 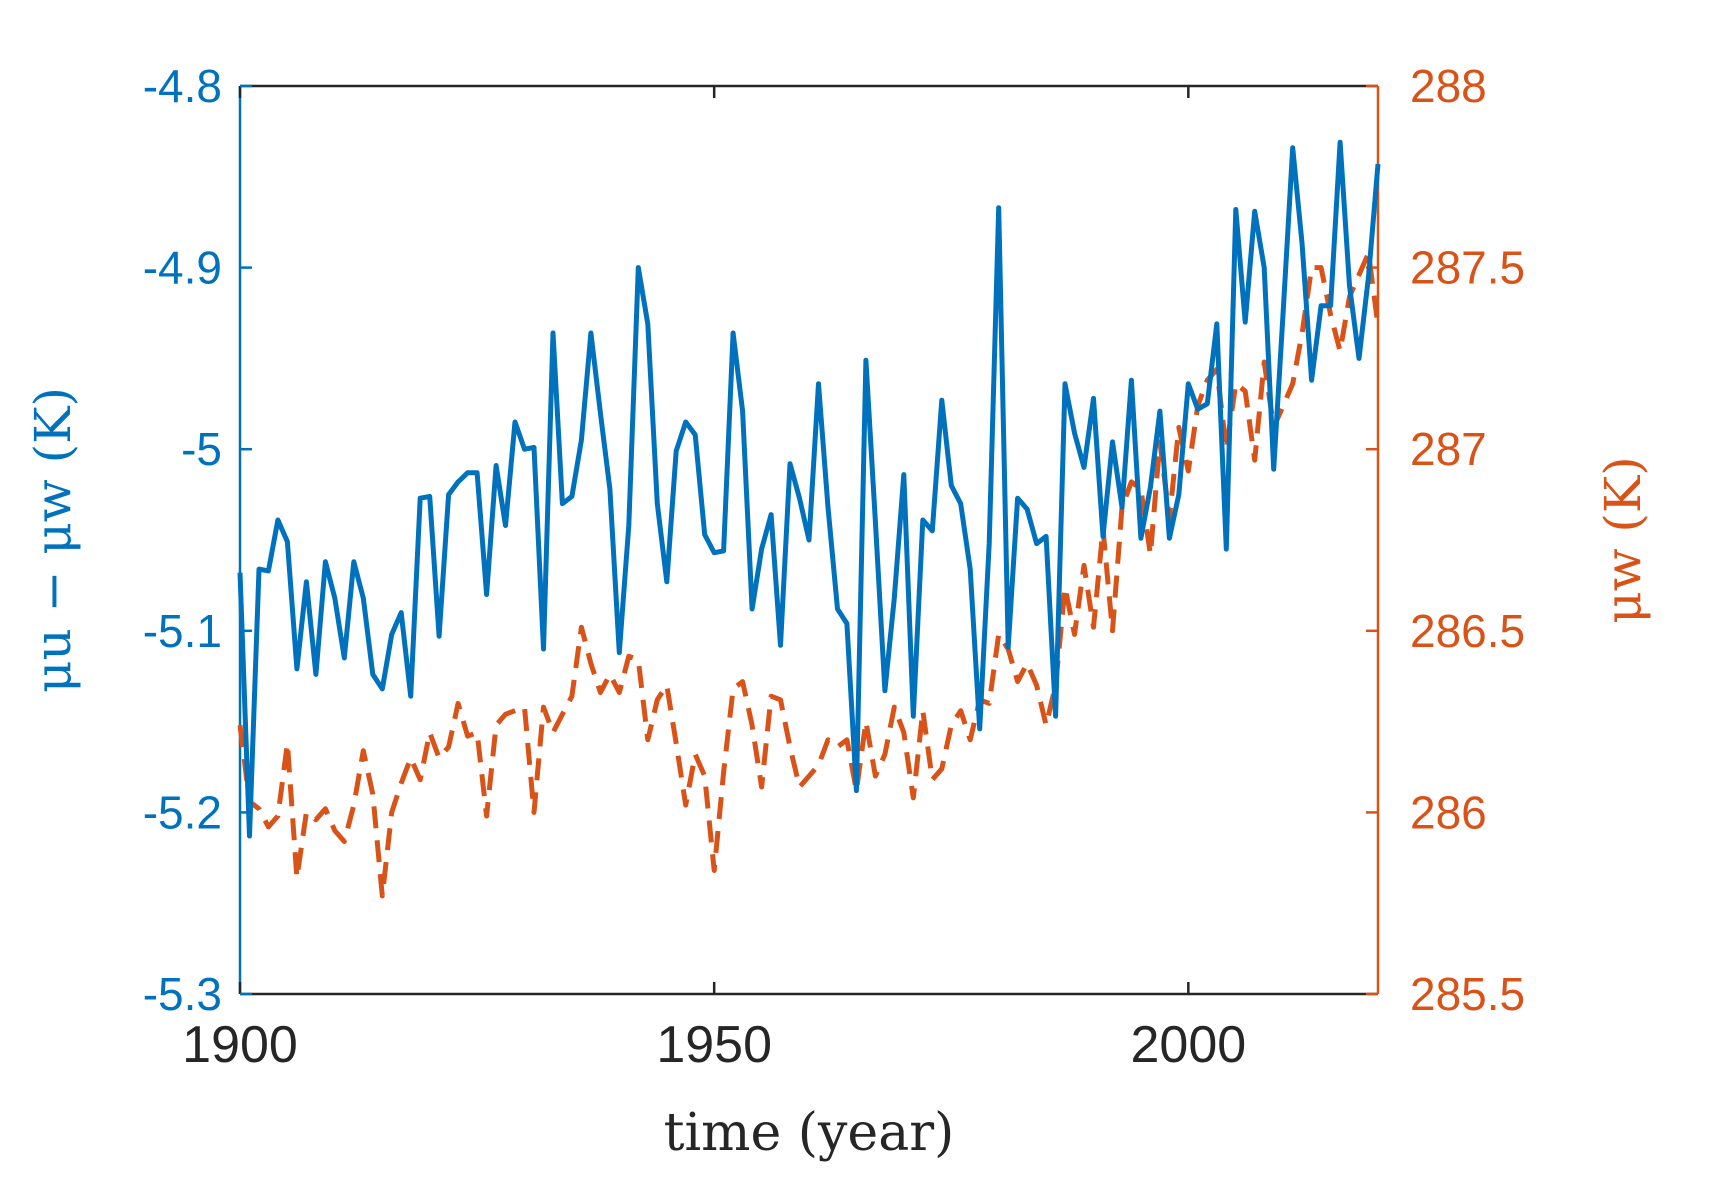 What do you see at coordinates (240, 1045) in the screenshot?
I see `x-tick-label: 1900` at bounding box center [240, 1045].